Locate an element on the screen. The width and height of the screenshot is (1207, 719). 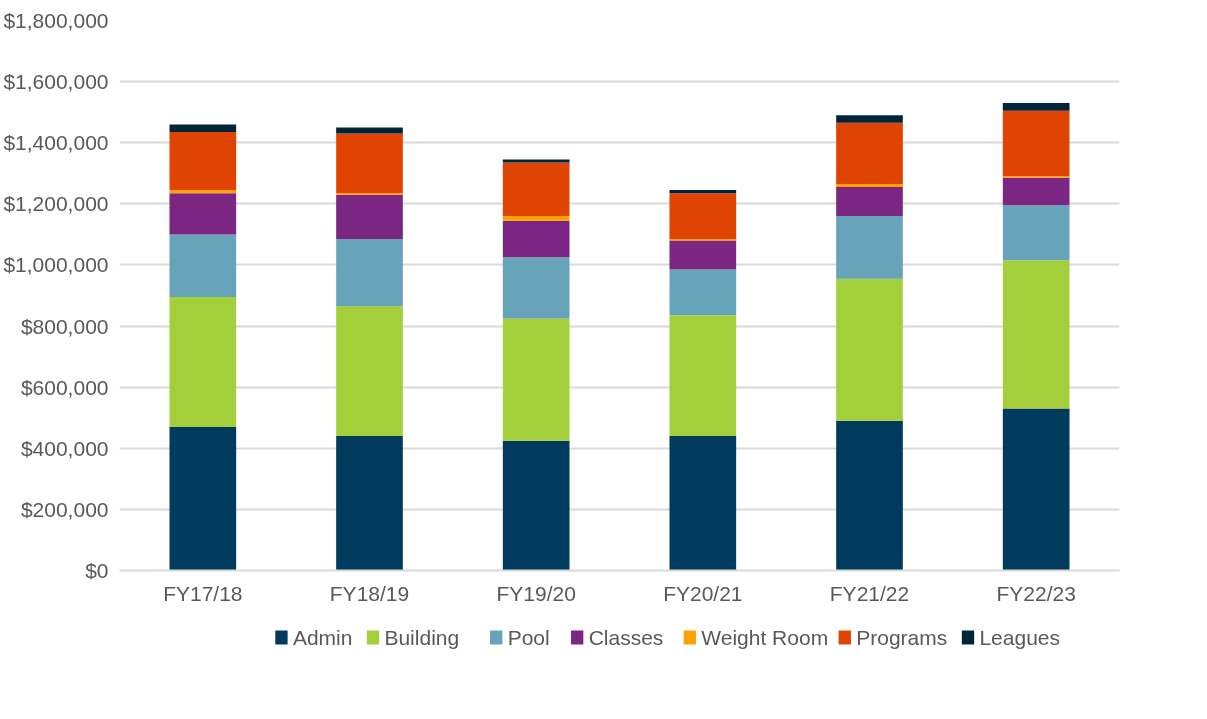
y-tick-label: $200,000 is located at coordinates (64, 509).